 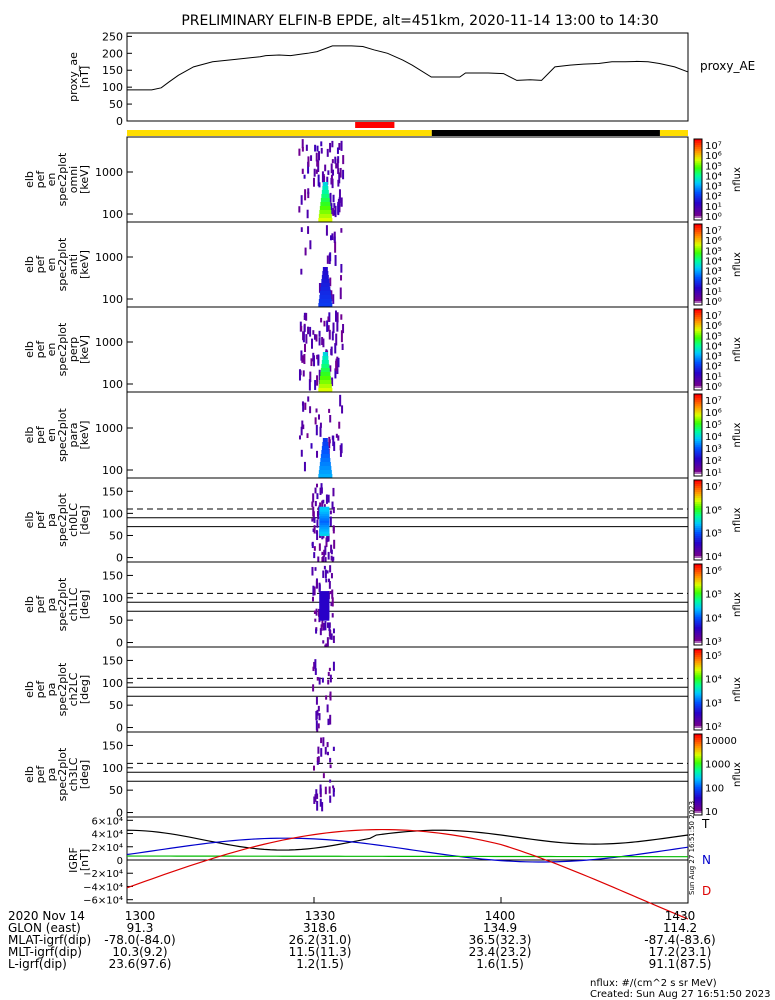 What do you see at coordinates (73, 520) in the screenshot?
I see `ylabel-line: ch0LC` at bounding box center [73, 520].